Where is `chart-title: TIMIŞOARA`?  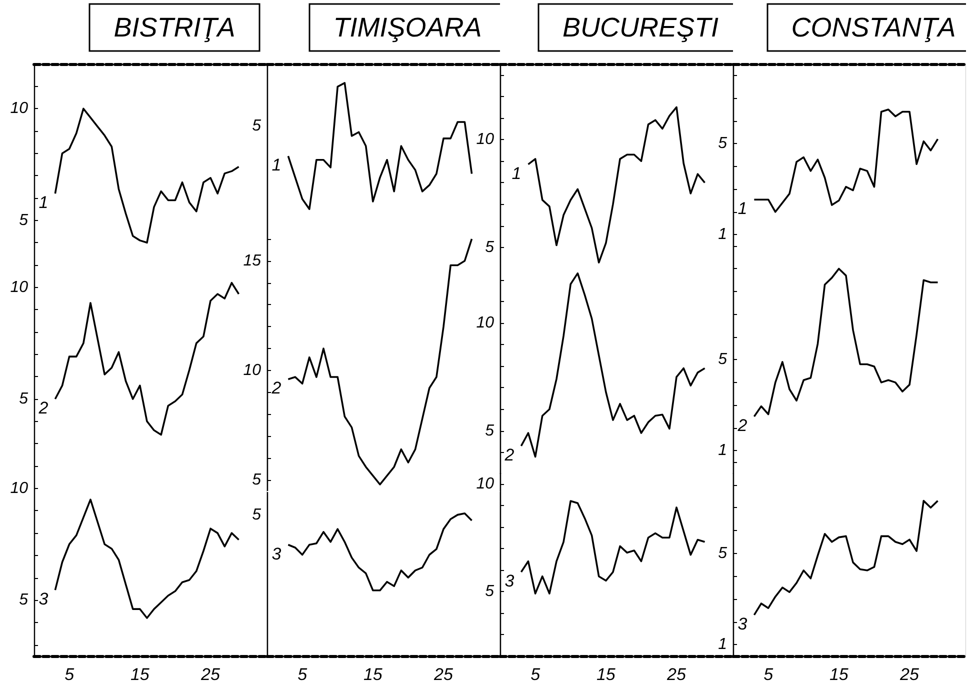
chart-title: TIMIŞOARA is located at coordinates (407, 27).